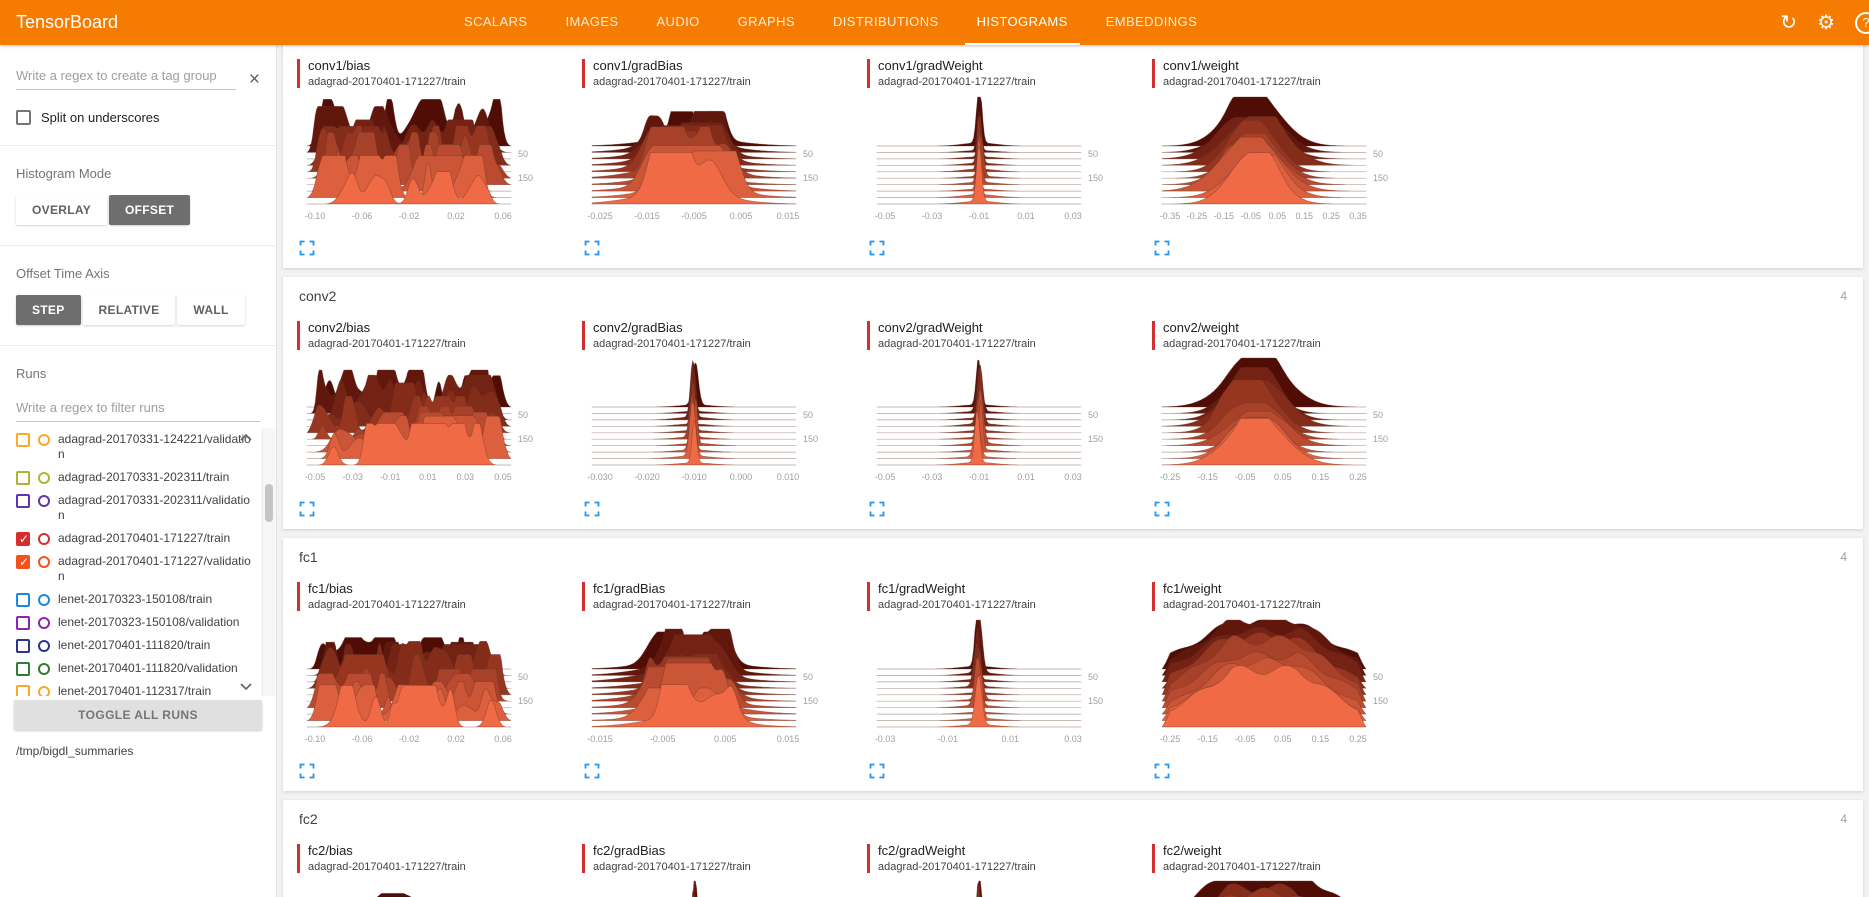 This screenshot has width=1869, height=897. What do you see at coordinates (315, 216) in the screenshot?
I see `svg-text: -0.10` at bounding box center [315, 216].